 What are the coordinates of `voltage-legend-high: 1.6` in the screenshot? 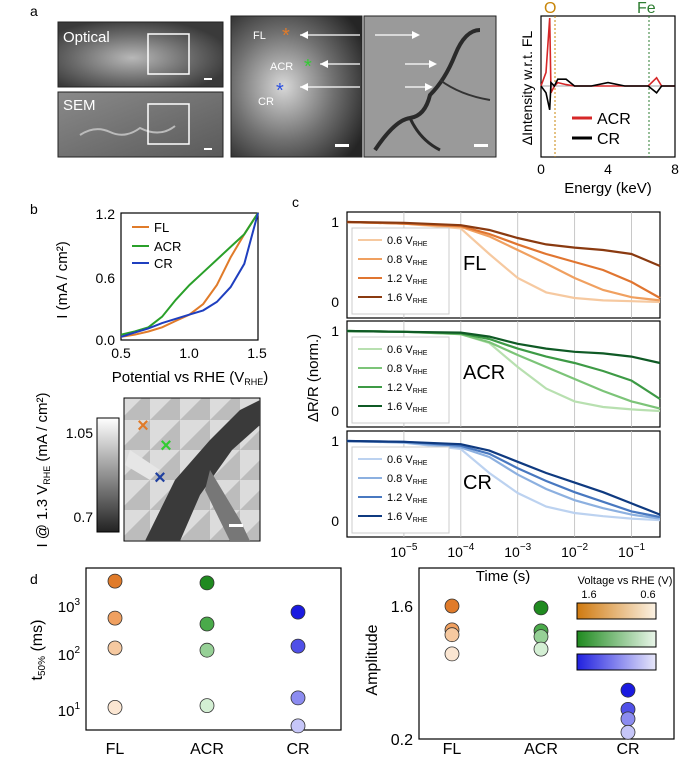 It's located at (588, 595).